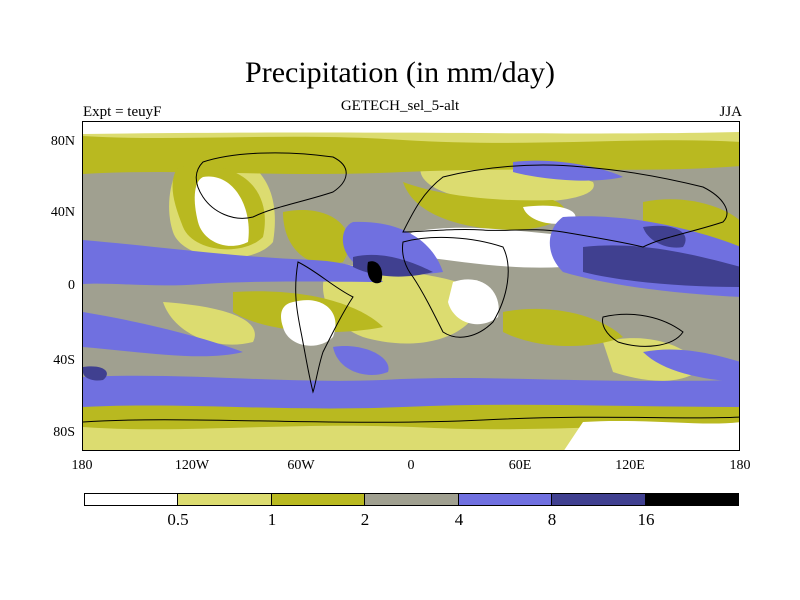 The width and height of the screenshot is (800, 600). I want to click on colorbar, so click(411, 499).